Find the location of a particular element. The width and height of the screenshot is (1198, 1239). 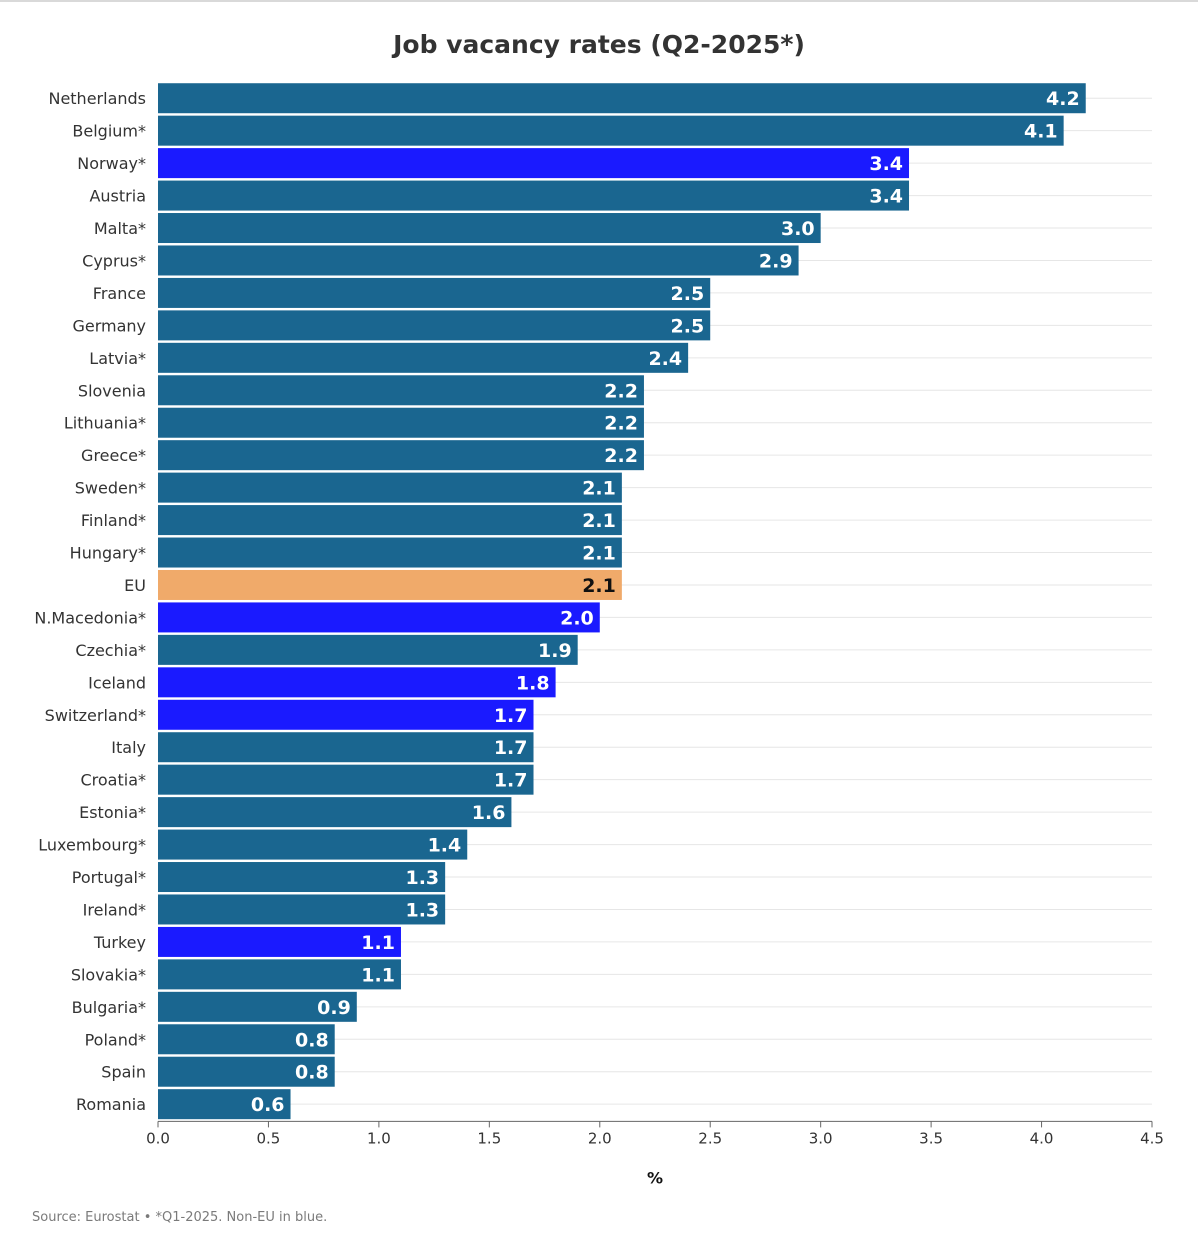

category-label: Spain is located at coordinates (123, 1072).